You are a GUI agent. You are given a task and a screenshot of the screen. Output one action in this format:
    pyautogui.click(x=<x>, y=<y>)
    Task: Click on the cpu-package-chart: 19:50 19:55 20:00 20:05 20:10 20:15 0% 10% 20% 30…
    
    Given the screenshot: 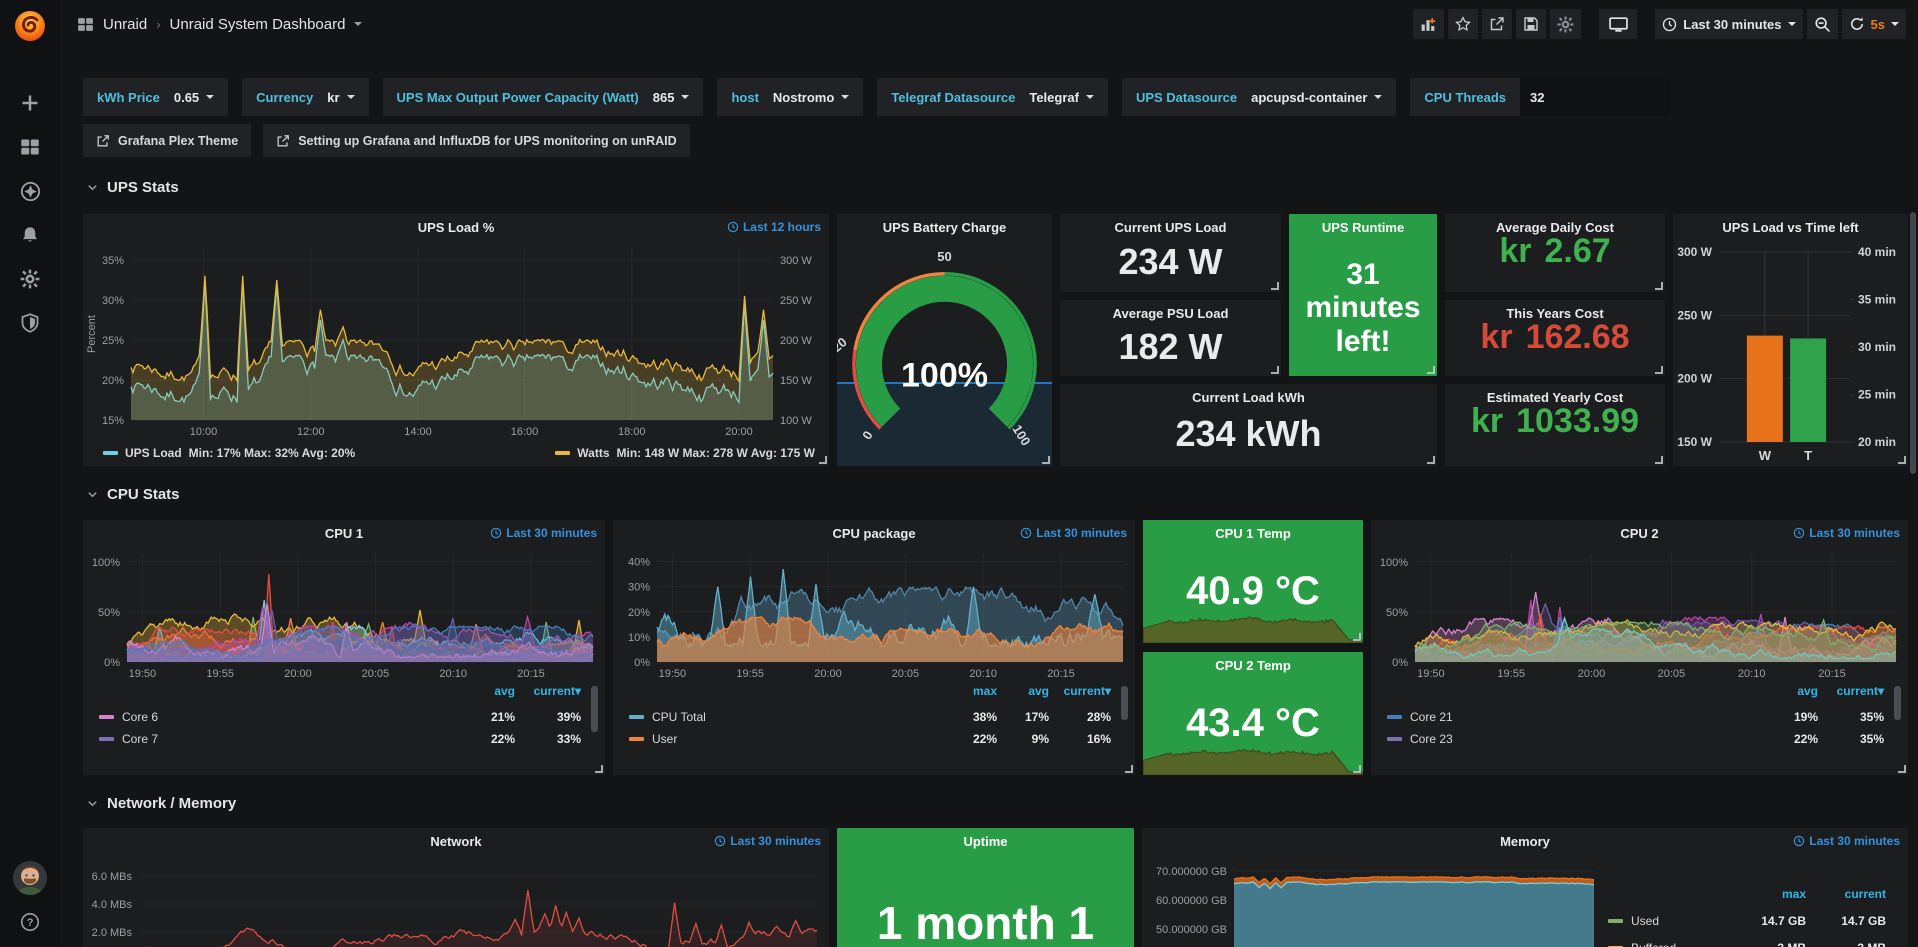 What is the action you would take?
    pyautogui.click(x=874, y=614)
    